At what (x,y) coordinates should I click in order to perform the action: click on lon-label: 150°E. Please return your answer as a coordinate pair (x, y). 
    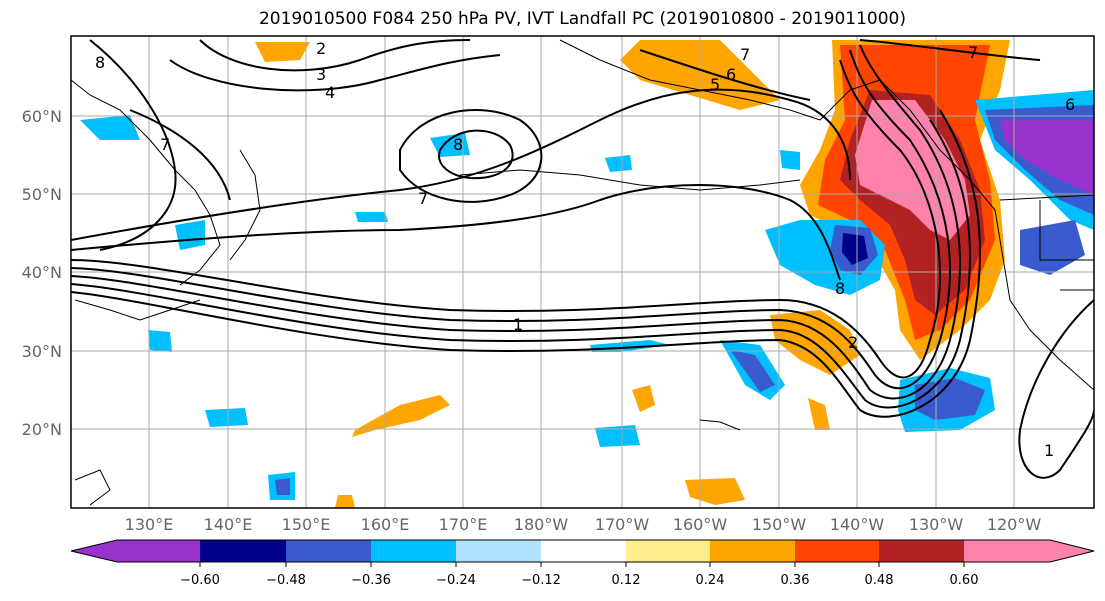
    Looking at the image, I should click on (306, 524).